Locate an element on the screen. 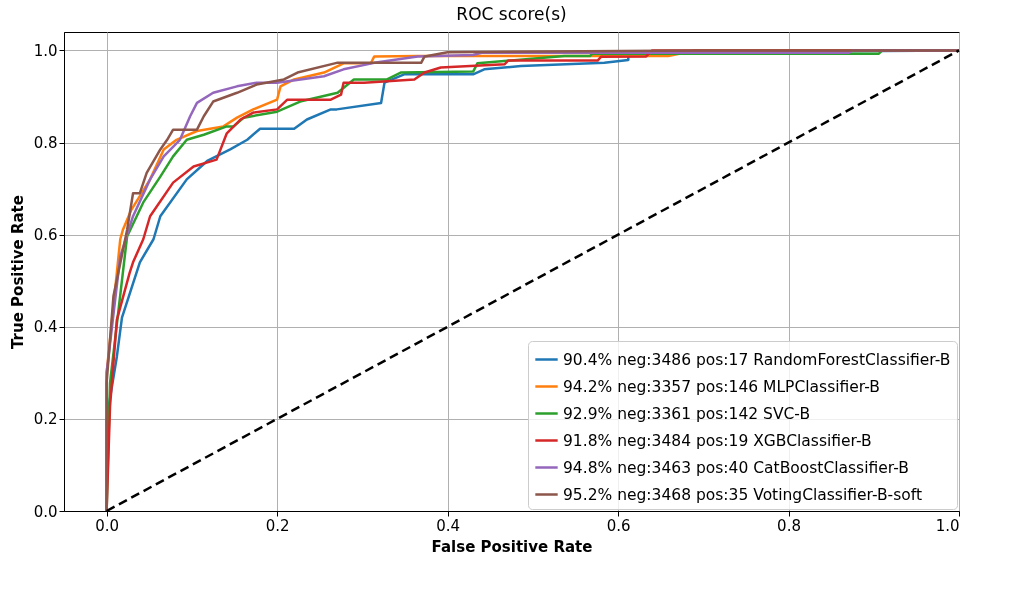  x-axis-title: False Positive Rate is located at coordinates (512, 546).